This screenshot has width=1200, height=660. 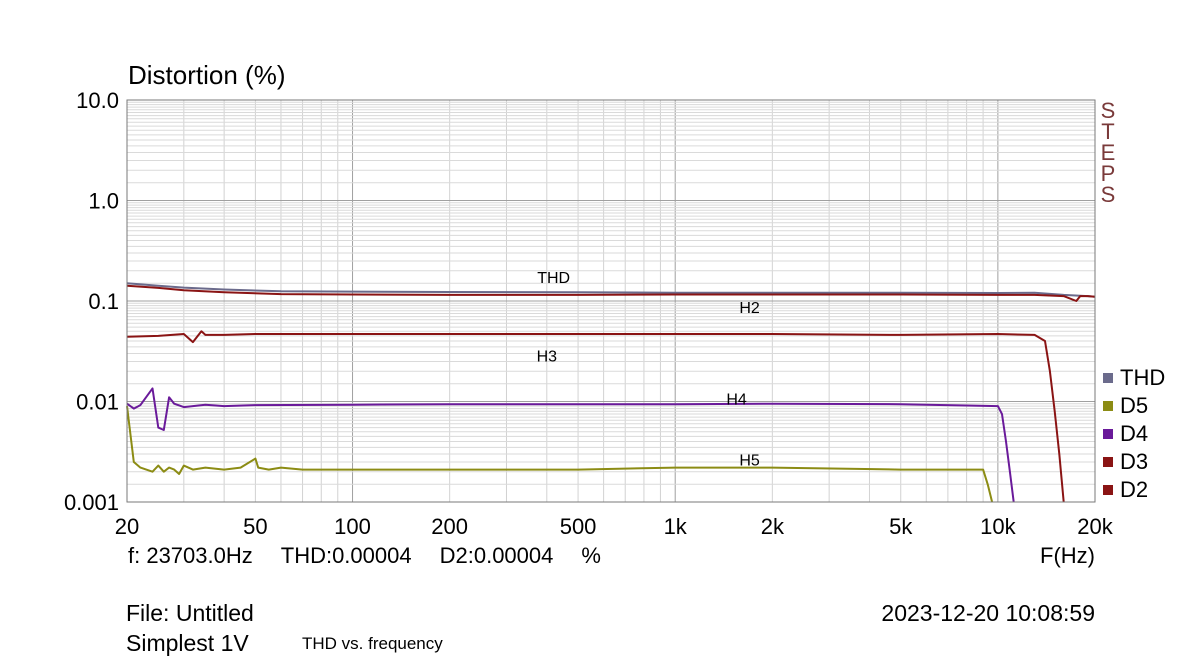 I want to click on y-tick-label: 0.01, so click(x=97, y=402).